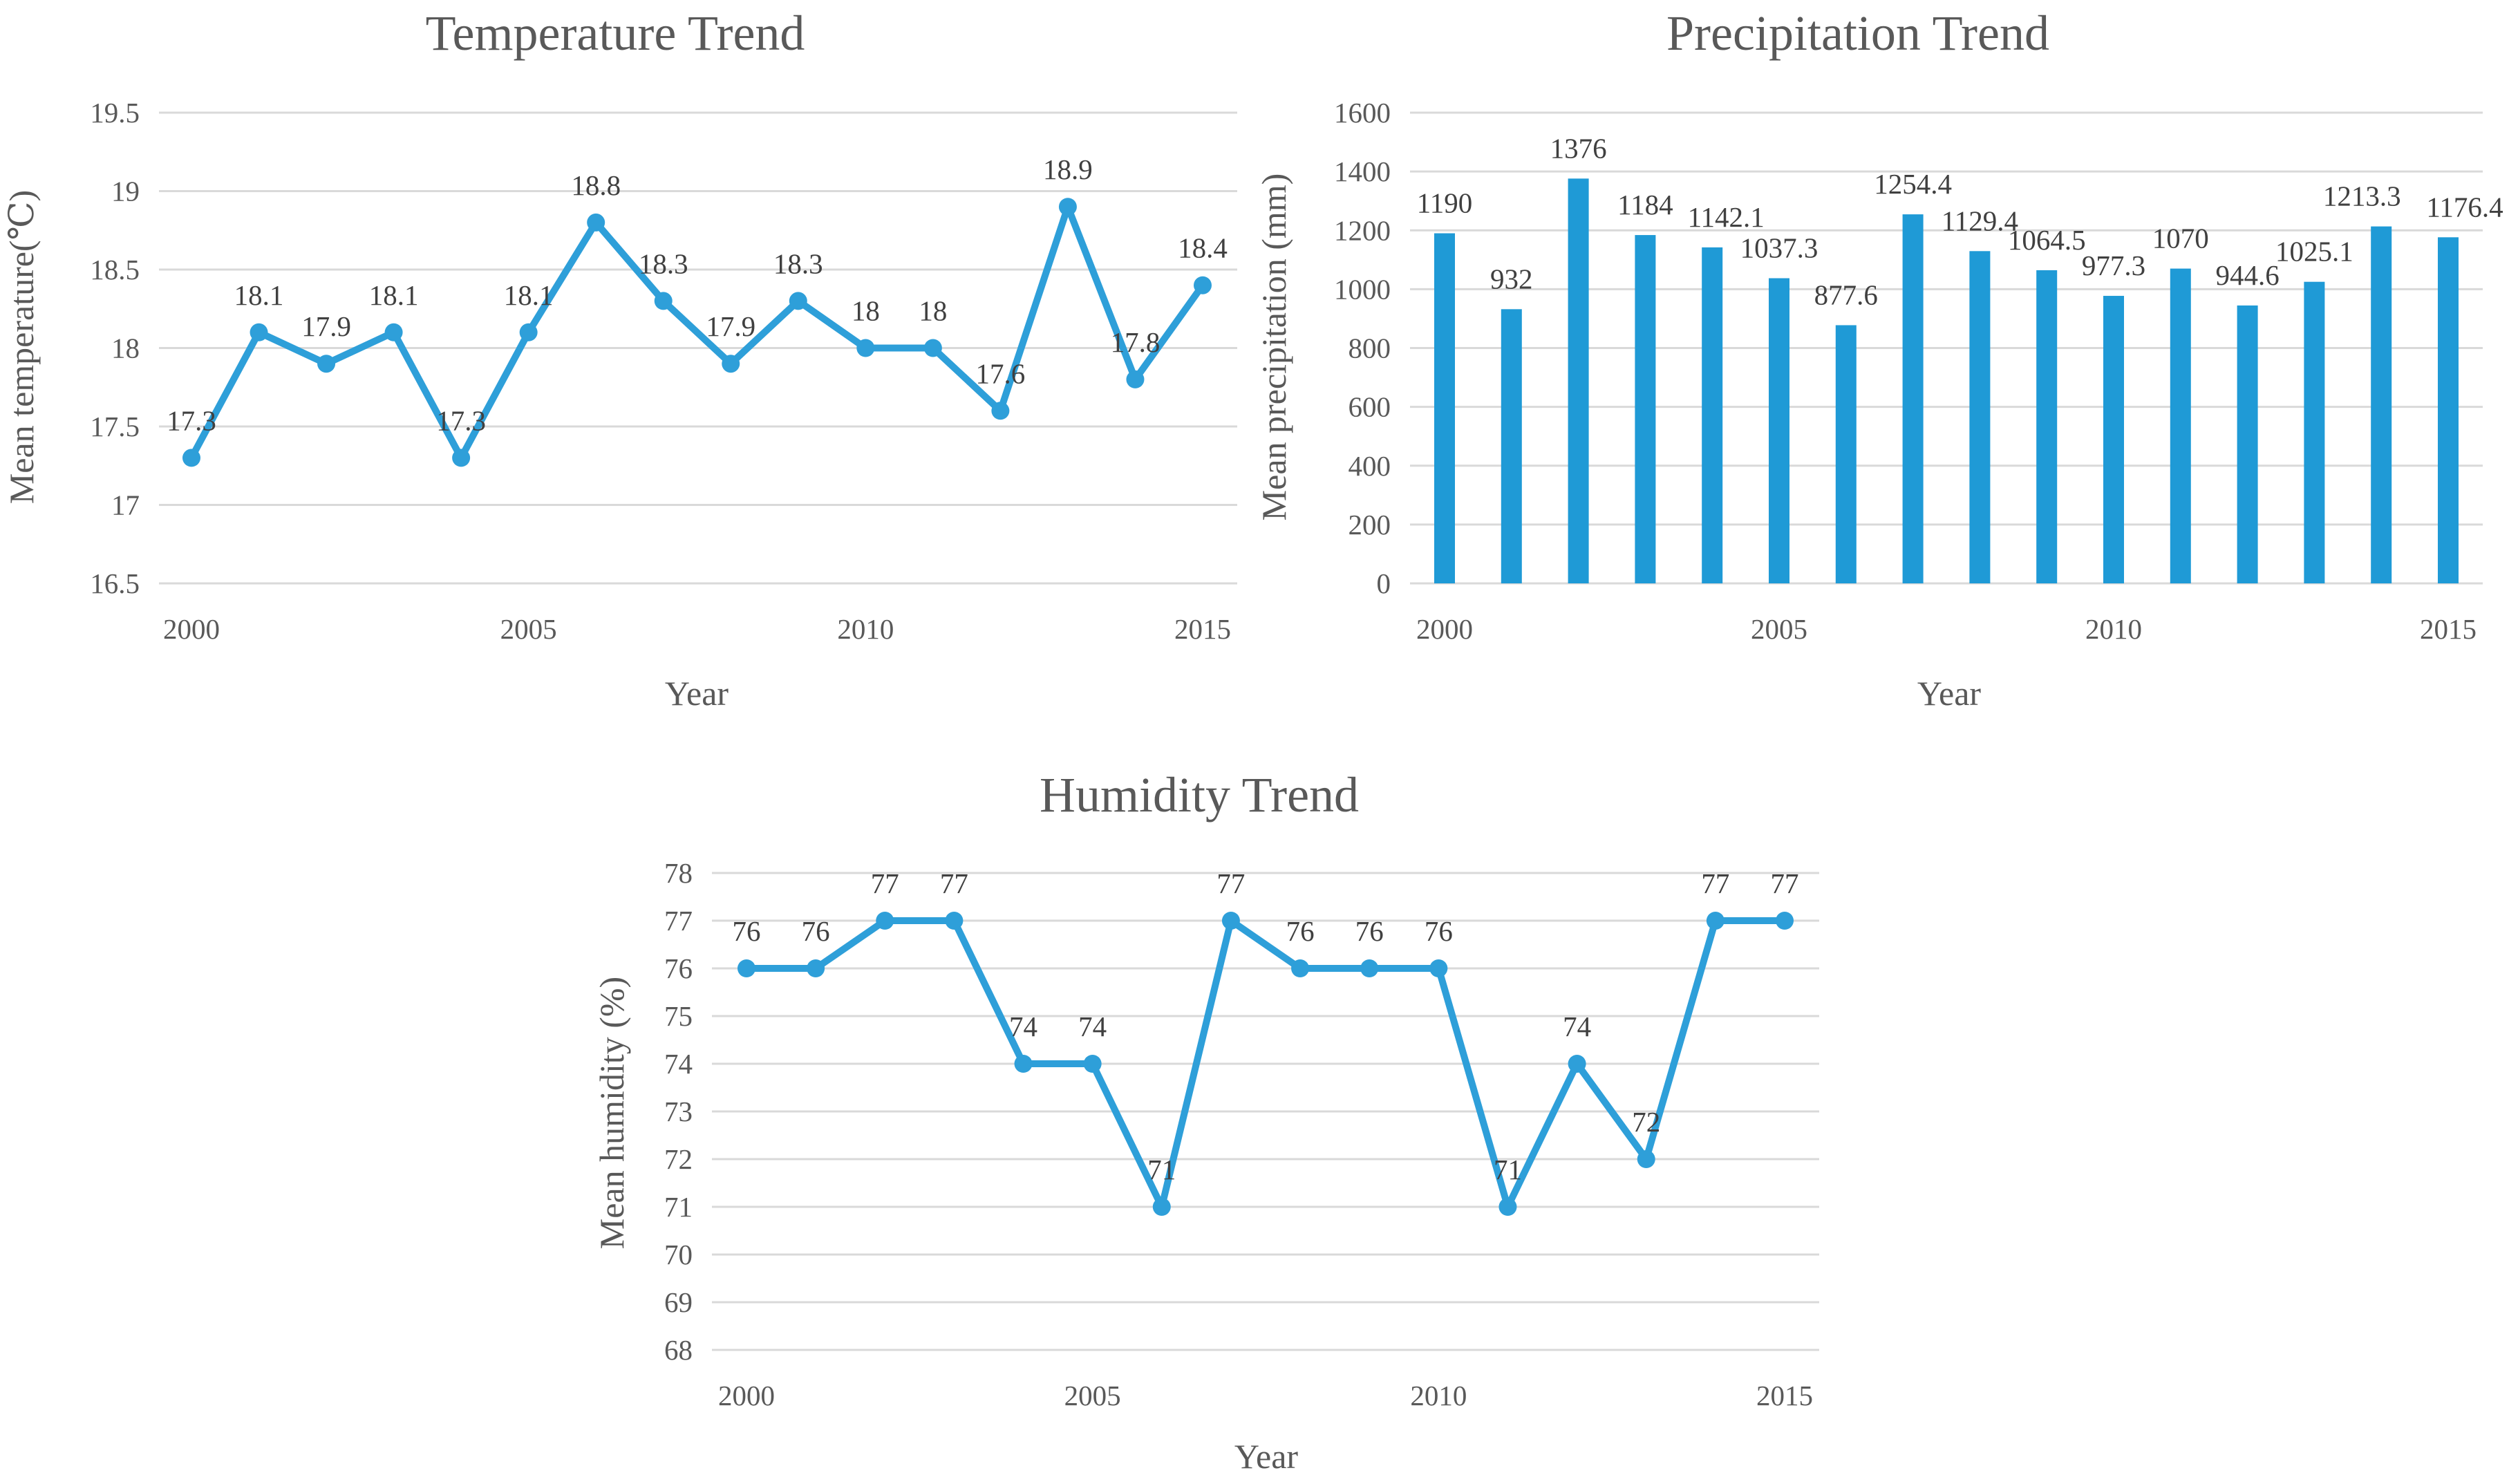 The height and width of the screenshot is (1484, 2509). Describe the element at coordinates (866, 311) in the screenshot. I see `temperature-data-label: 18` at that location.